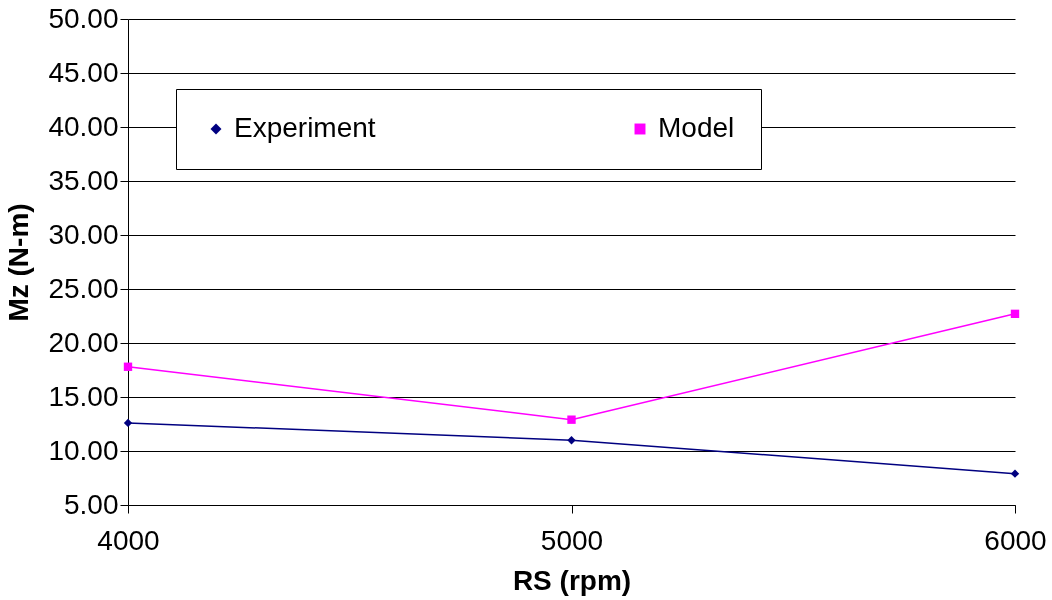  Describe the element at coordinates (305, 127) in the screenshot. I see `legend-label: Experiment` at that location.